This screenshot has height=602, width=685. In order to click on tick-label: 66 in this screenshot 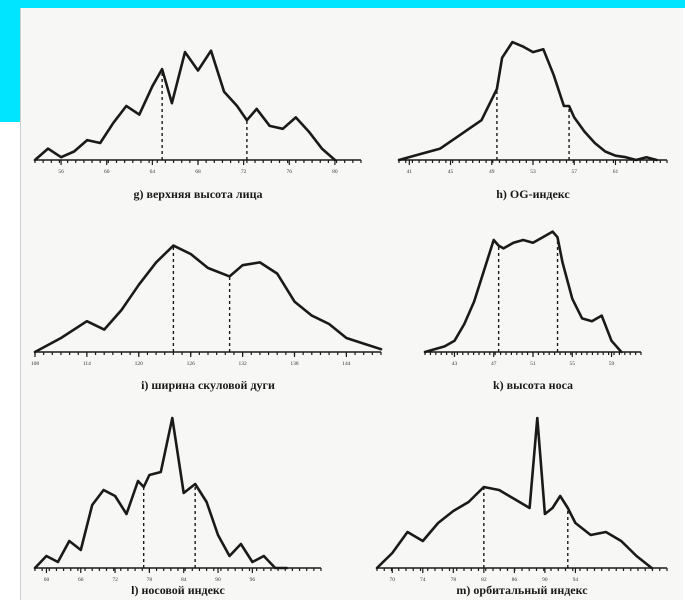, I will do `click(81, 580)`.